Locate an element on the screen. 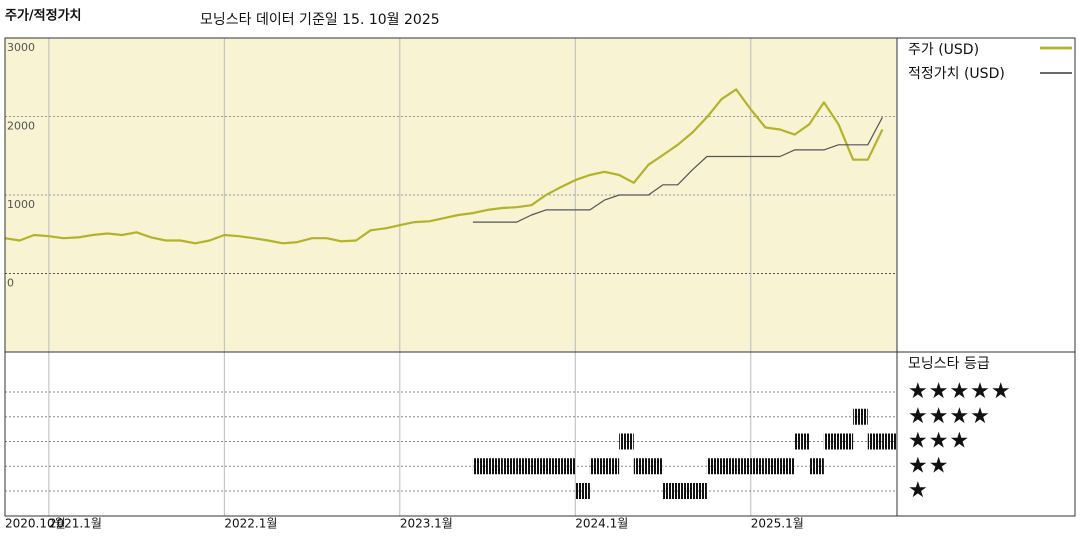 This screenshot has width=1080, height=540. x-tick-label: 2020.10월 is located at coordinates (35, 524).